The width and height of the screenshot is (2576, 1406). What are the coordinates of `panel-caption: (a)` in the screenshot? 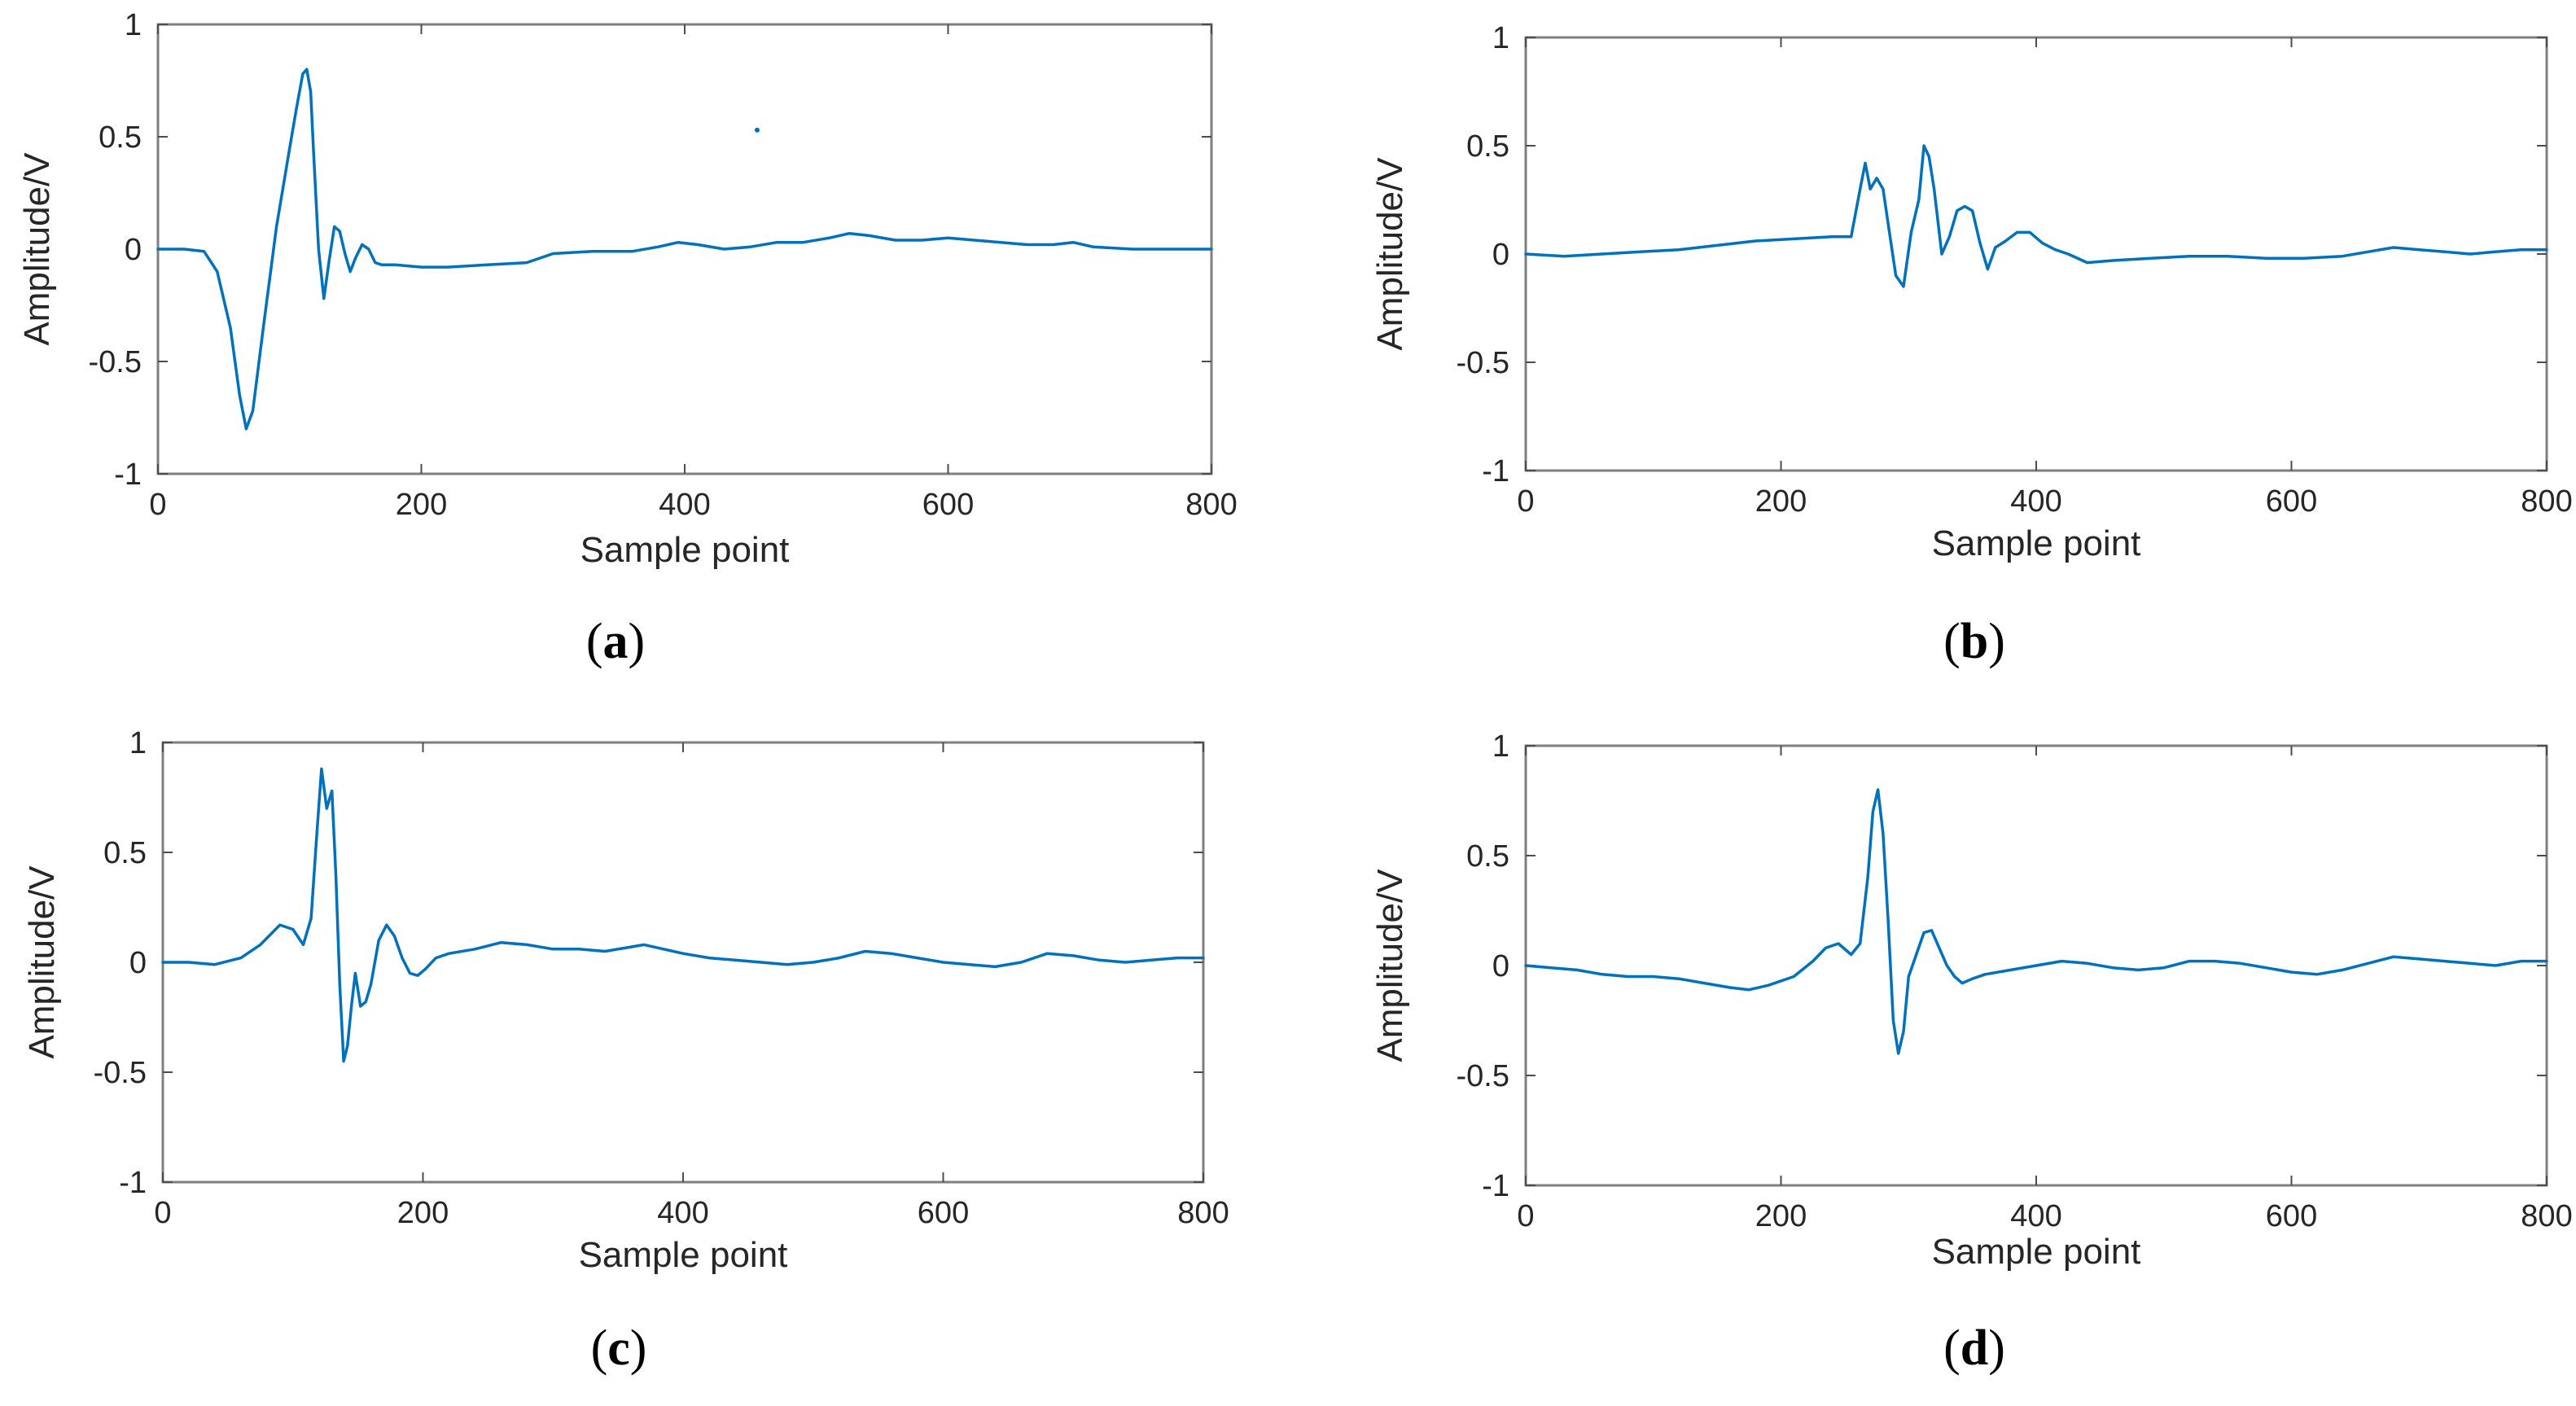 It's located at (615, 641).